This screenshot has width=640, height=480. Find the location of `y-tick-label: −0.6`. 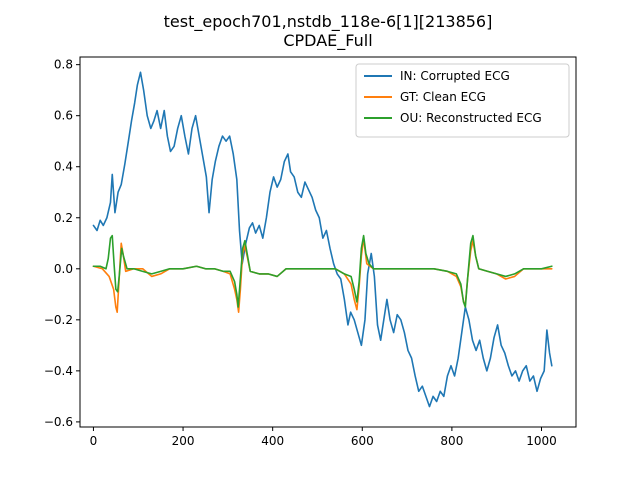

y-tick-label: −0.6 is located at coordinates (58, 422).